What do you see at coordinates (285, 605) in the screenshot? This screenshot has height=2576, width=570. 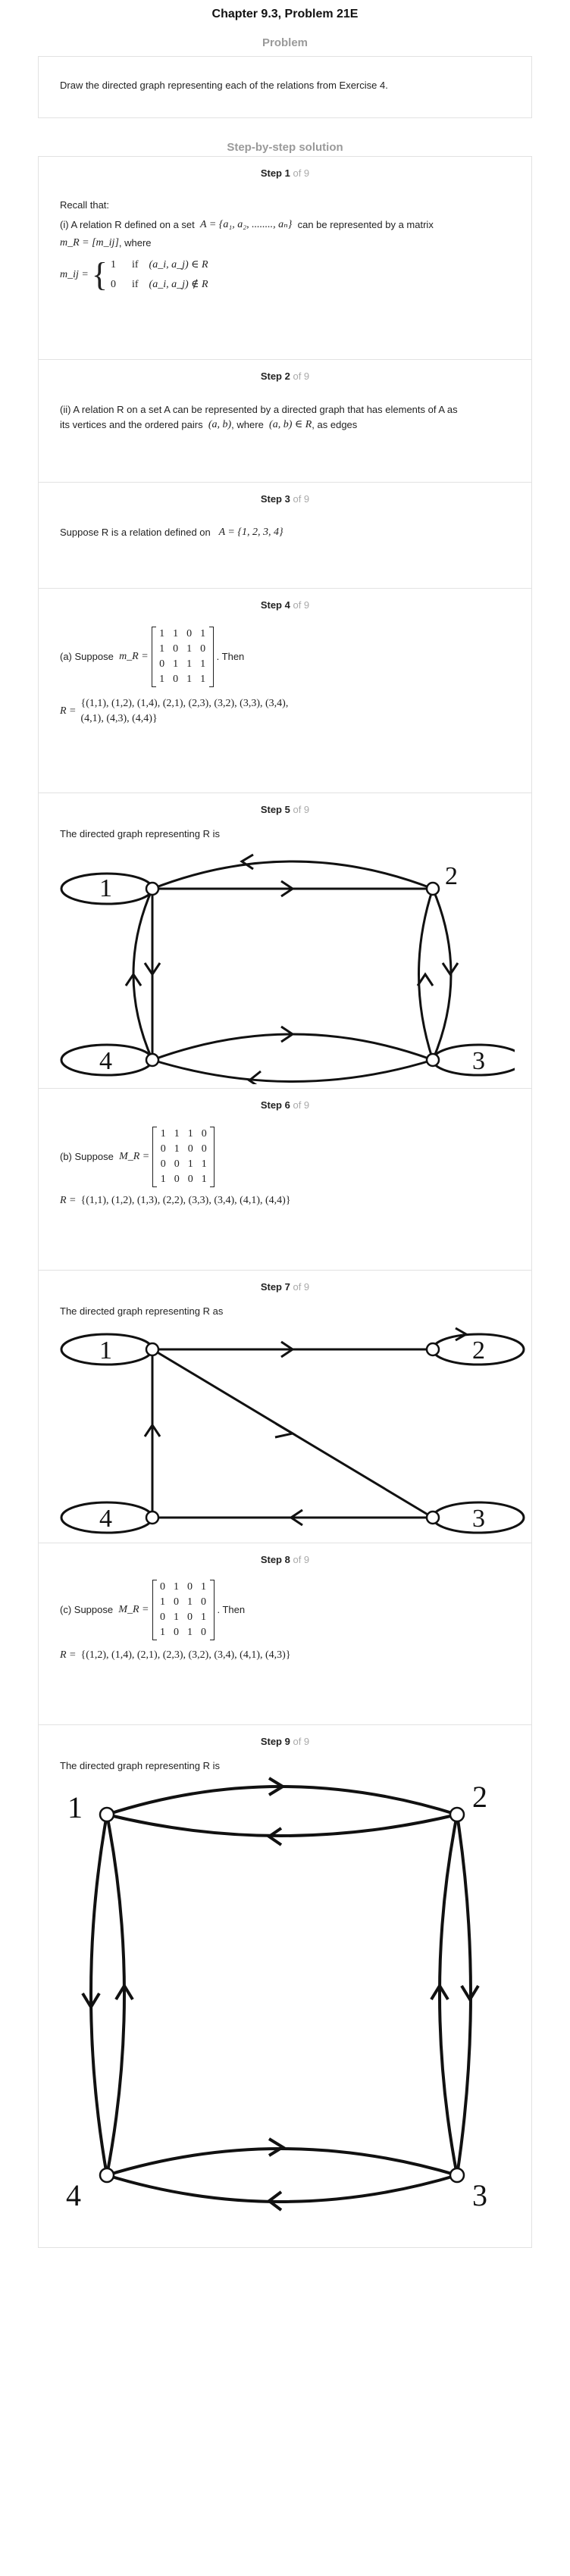 I see `step-heading: Step 4 of 9` at bounding box center [285, 605].